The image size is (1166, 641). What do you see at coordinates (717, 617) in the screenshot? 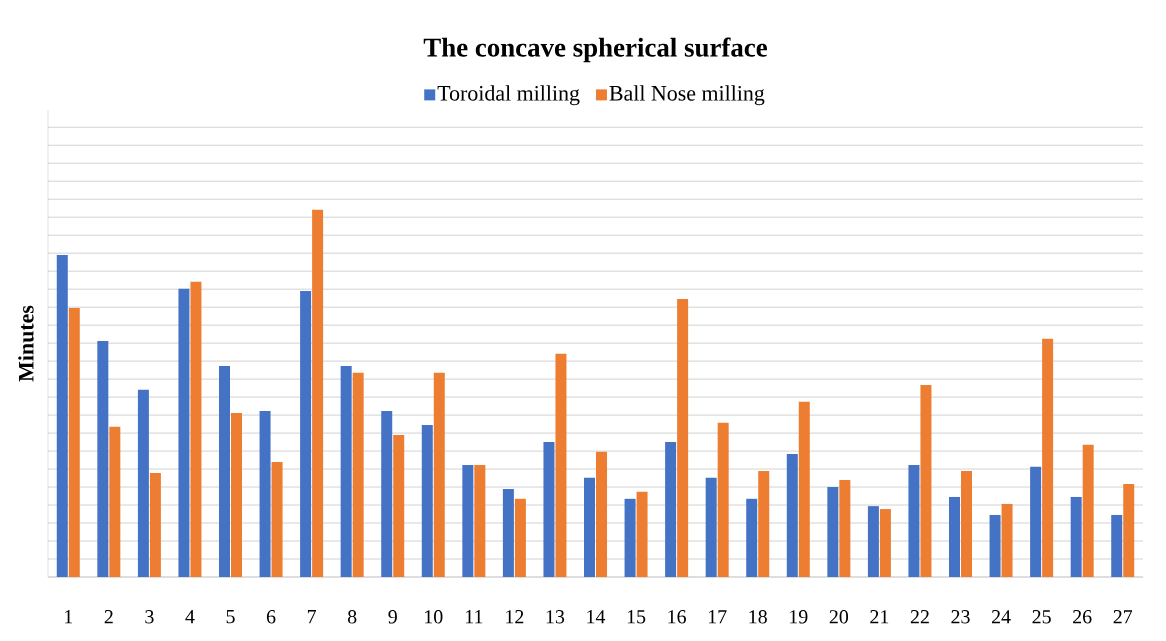
I see `x-tick-label: 17` at bounding box center [717, 617].